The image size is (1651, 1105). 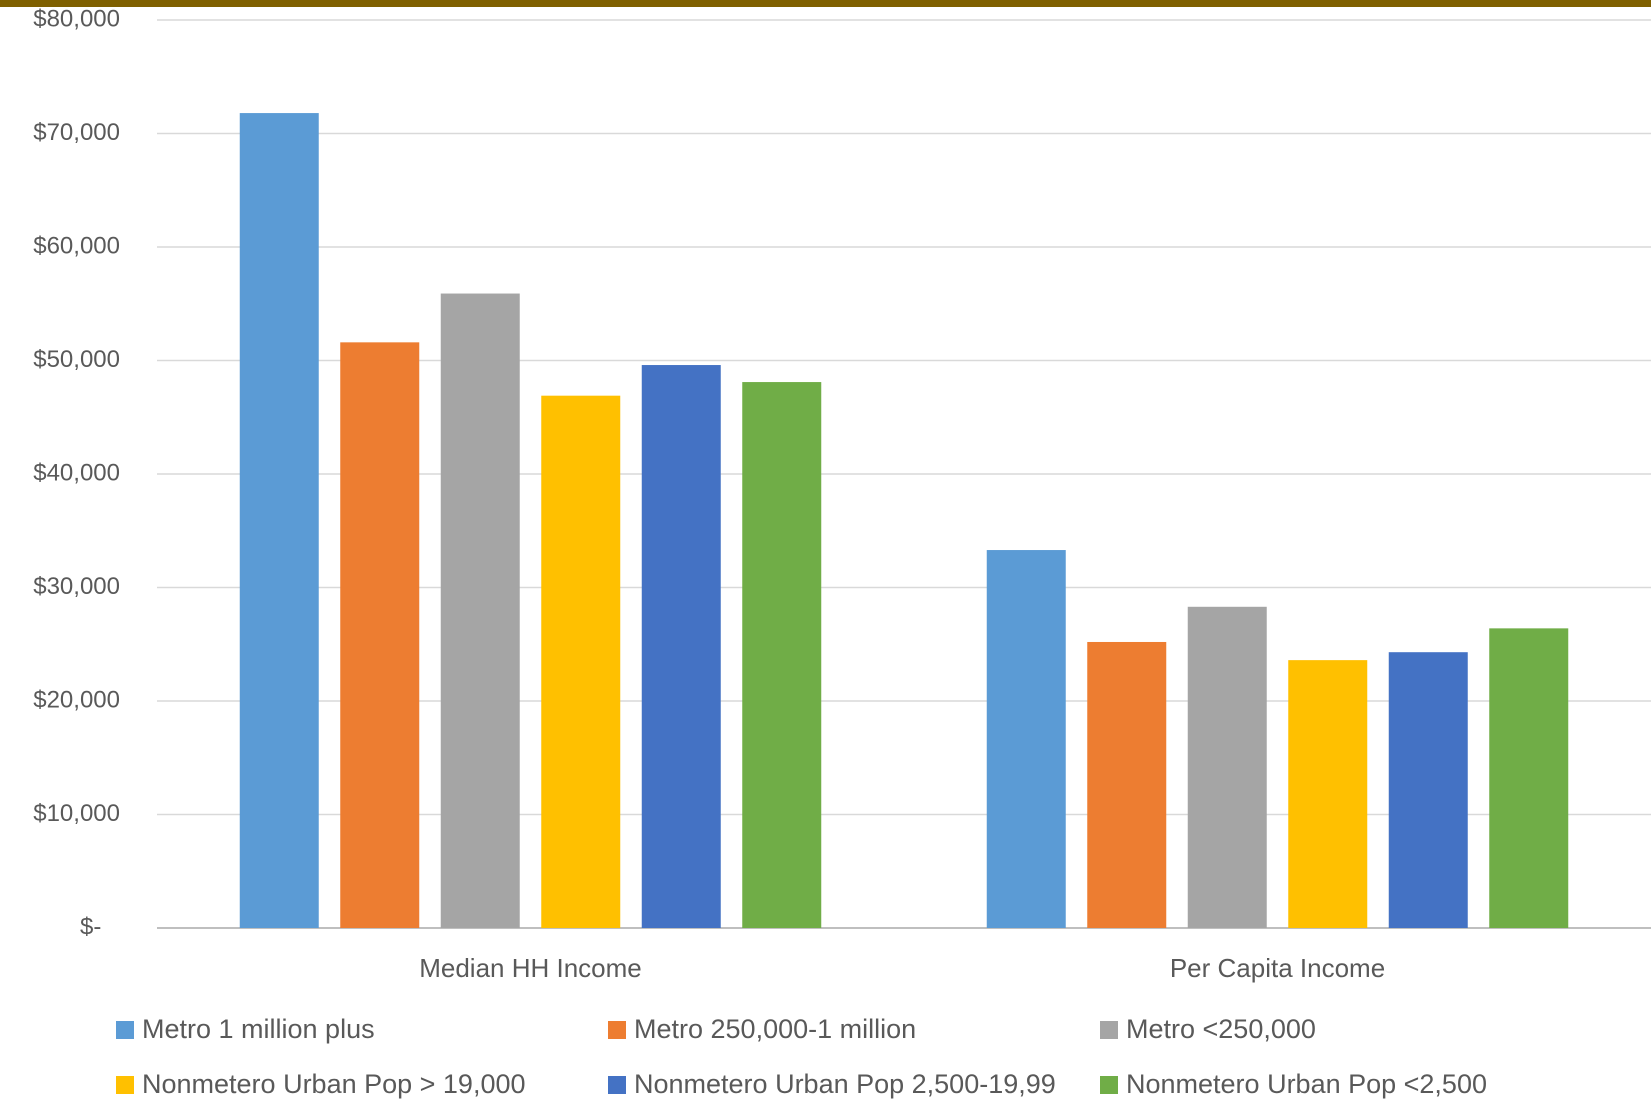 What do you see at coordinates (76, 132) in the screenshot?
I see `y-tick-label: $70,000` at bounding box center [76, 132].